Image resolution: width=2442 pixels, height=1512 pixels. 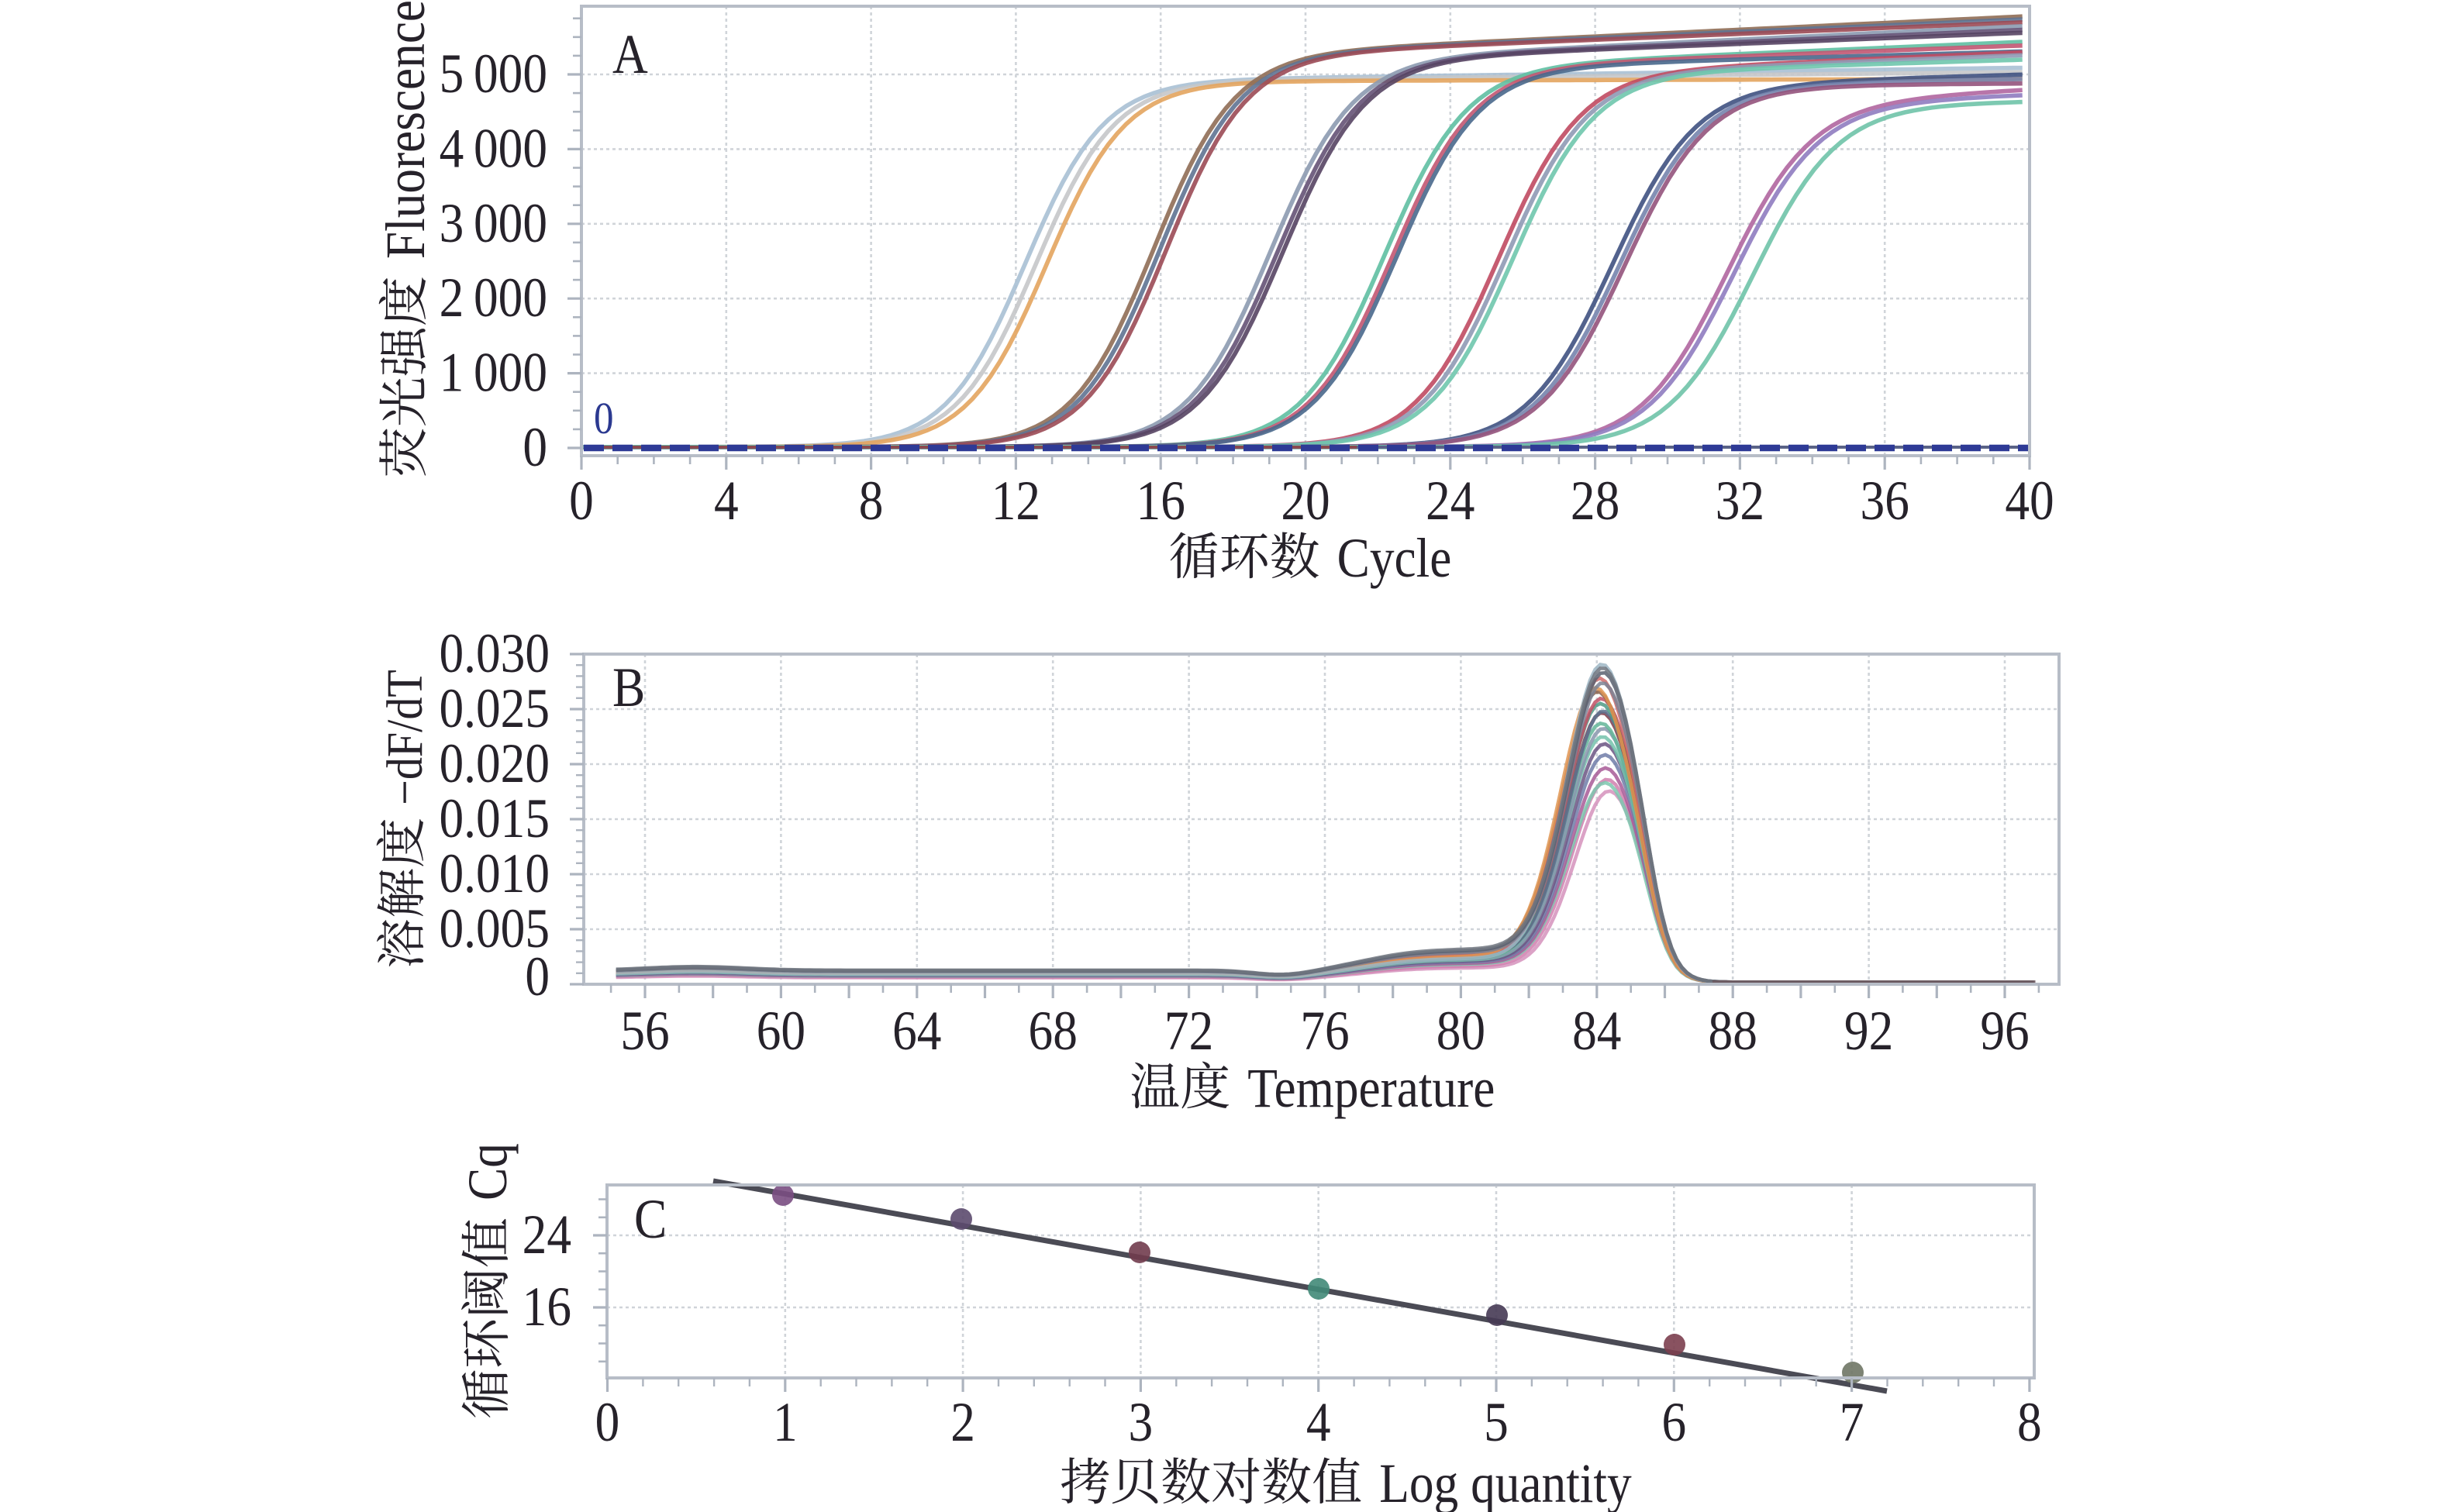 I want to click on svg-text: 84, so click(x=1597, y=1031).